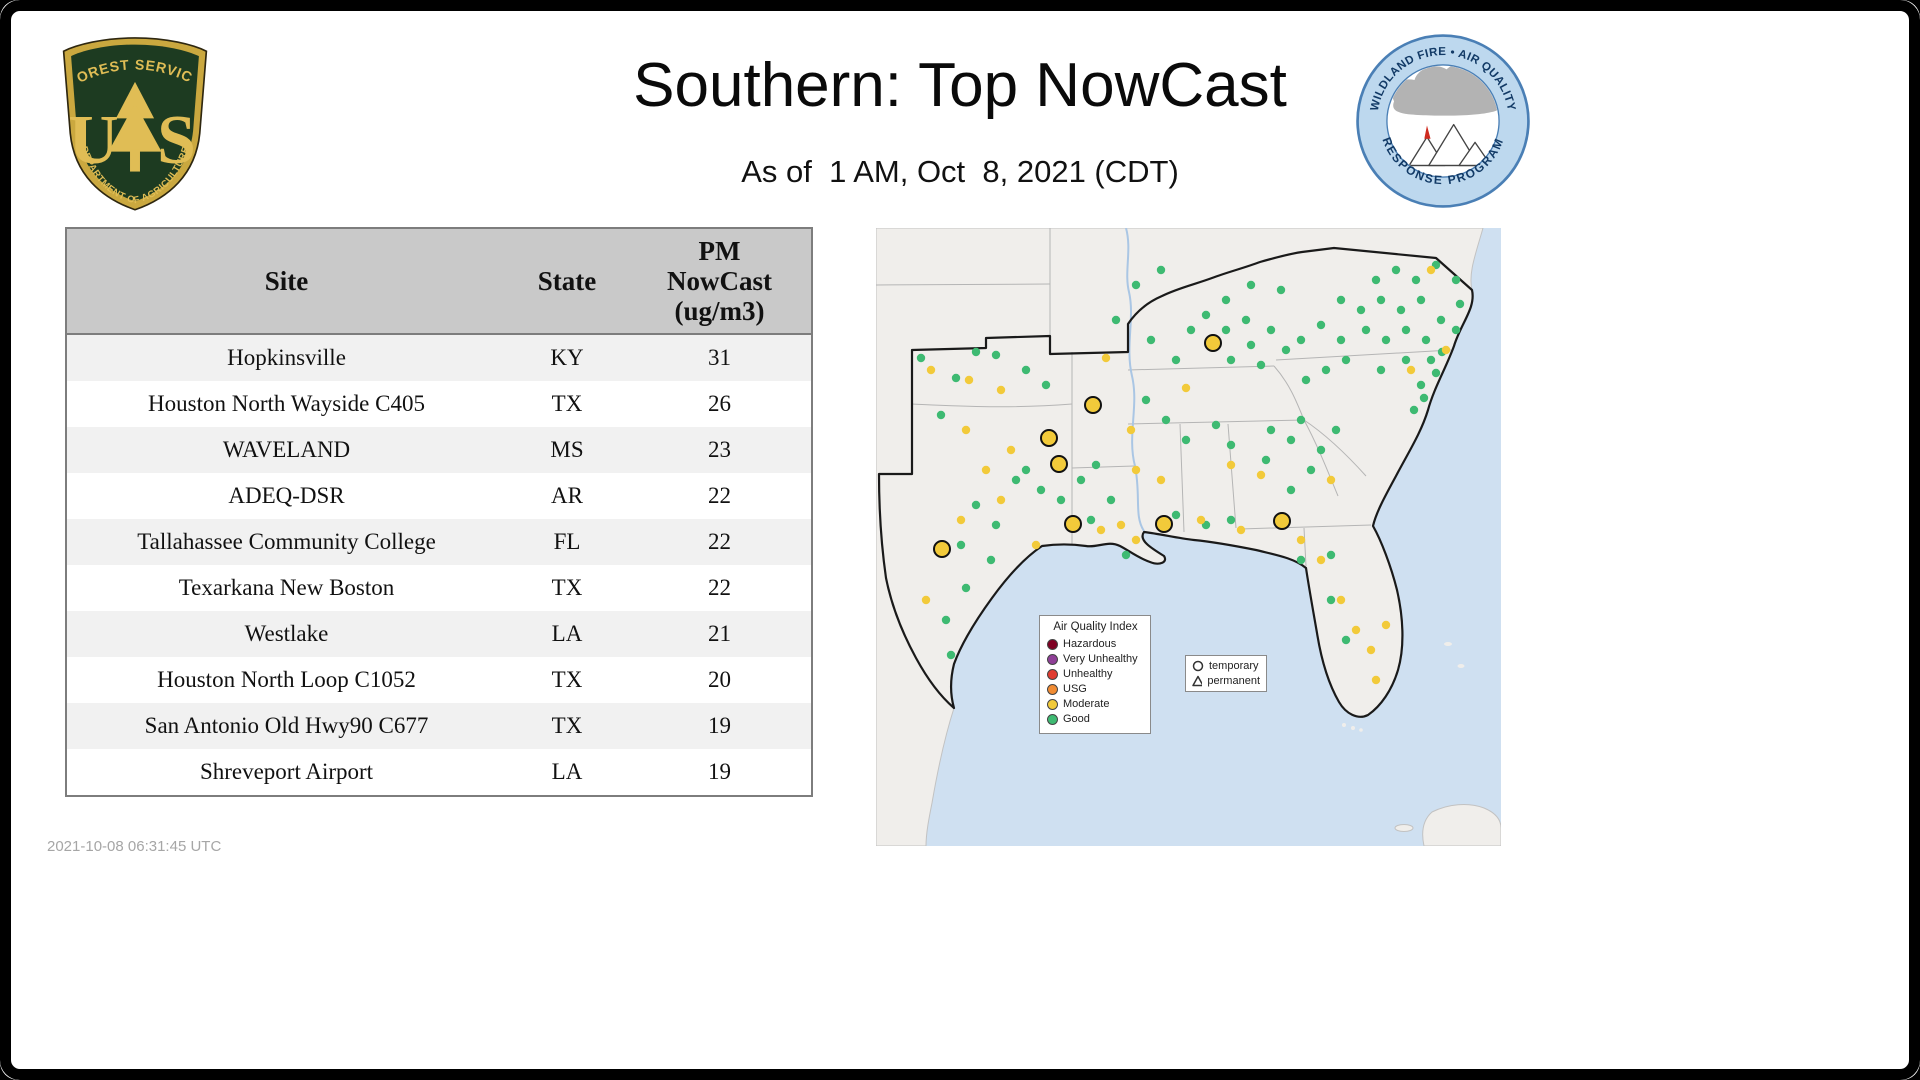  What do you see at coordinates (135, 126) in the screenshot?
I see `pine-tree-icon` at bounding box center [135, 126].